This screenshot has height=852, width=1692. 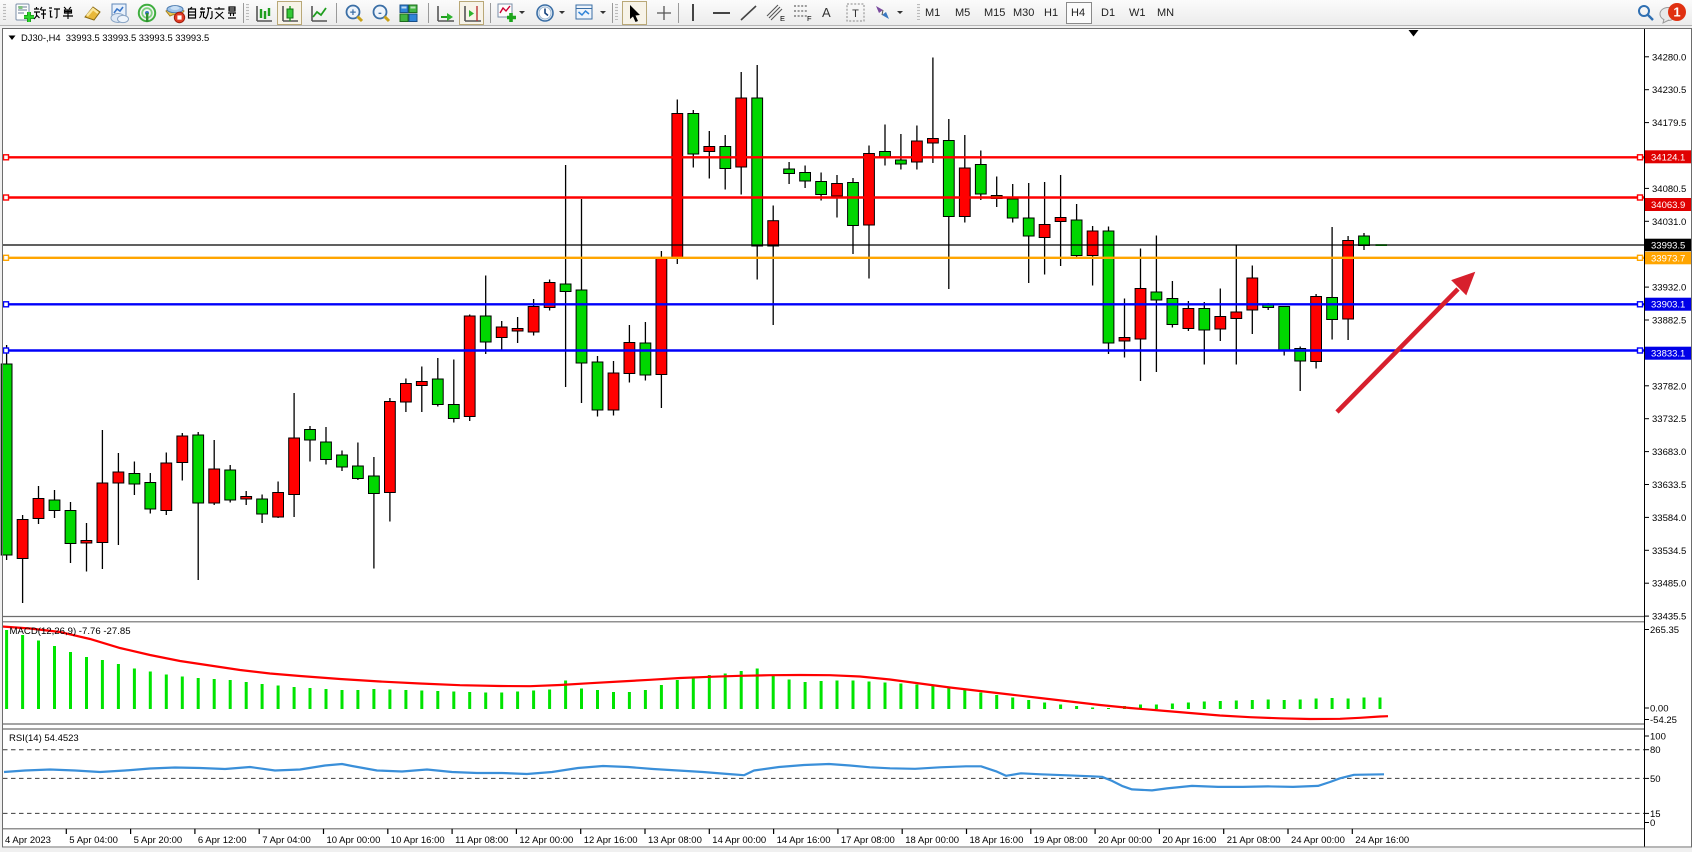 I want to click on svg-text: 0, so click(x=1652, y=823).